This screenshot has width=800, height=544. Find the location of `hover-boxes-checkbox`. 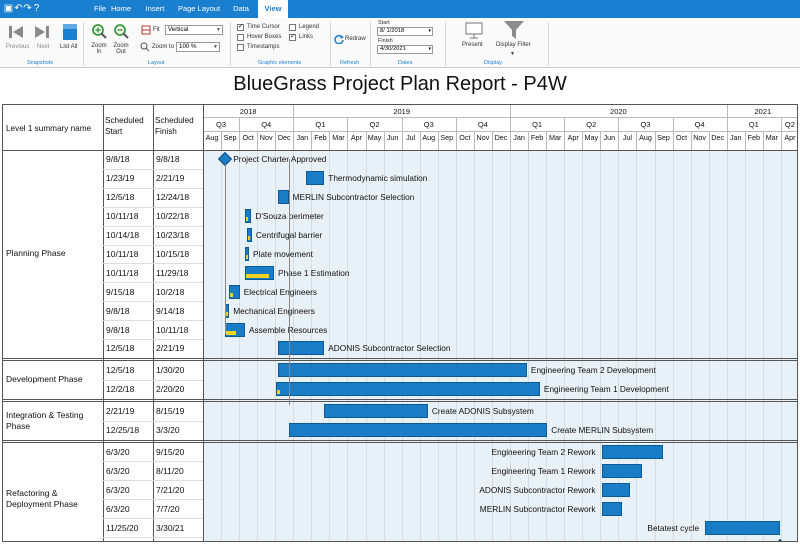

hover-boxes-checkbox is located at coordinates (240, 37).